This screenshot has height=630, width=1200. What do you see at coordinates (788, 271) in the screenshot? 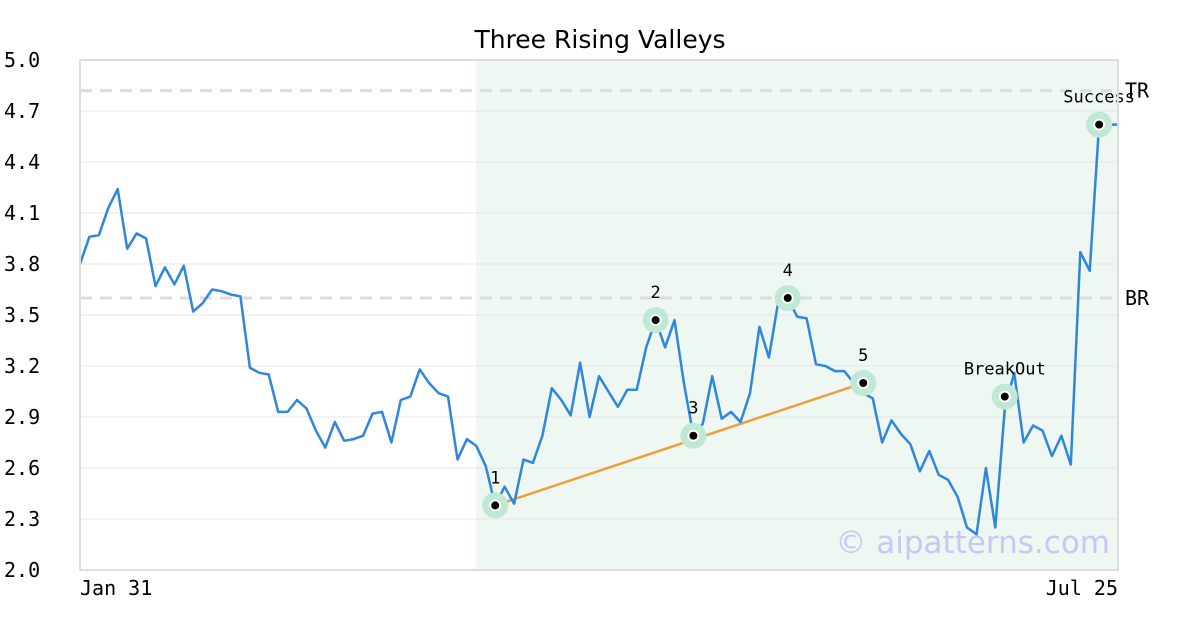
I see `point-label-4: 4` at bounding box center [788, 271].